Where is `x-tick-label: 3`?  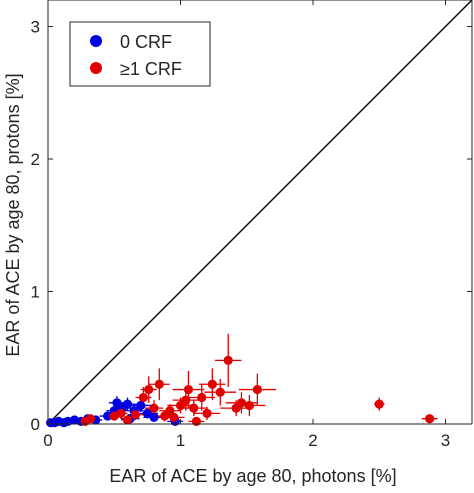
x-tick-label: 3 is located at coordinates (445, 440).